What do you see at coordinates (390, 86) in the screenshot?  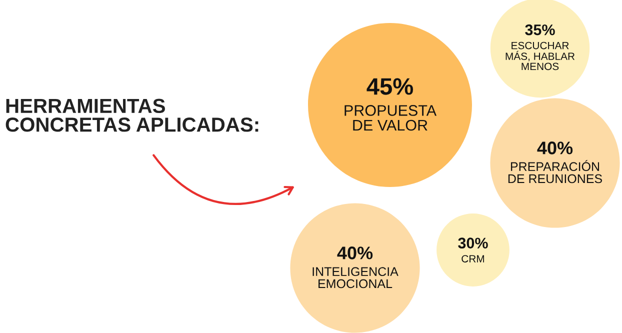 I see `data-label: 45%` at bounding box center [390, 86].